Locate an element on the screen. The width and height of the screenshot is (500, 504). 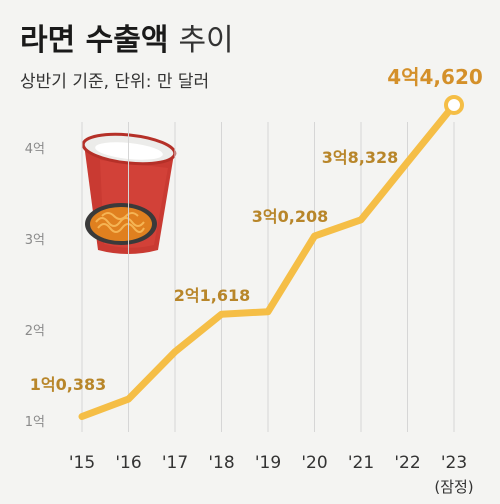
x-tick-label: '19 is located at coordinates (268, 463).